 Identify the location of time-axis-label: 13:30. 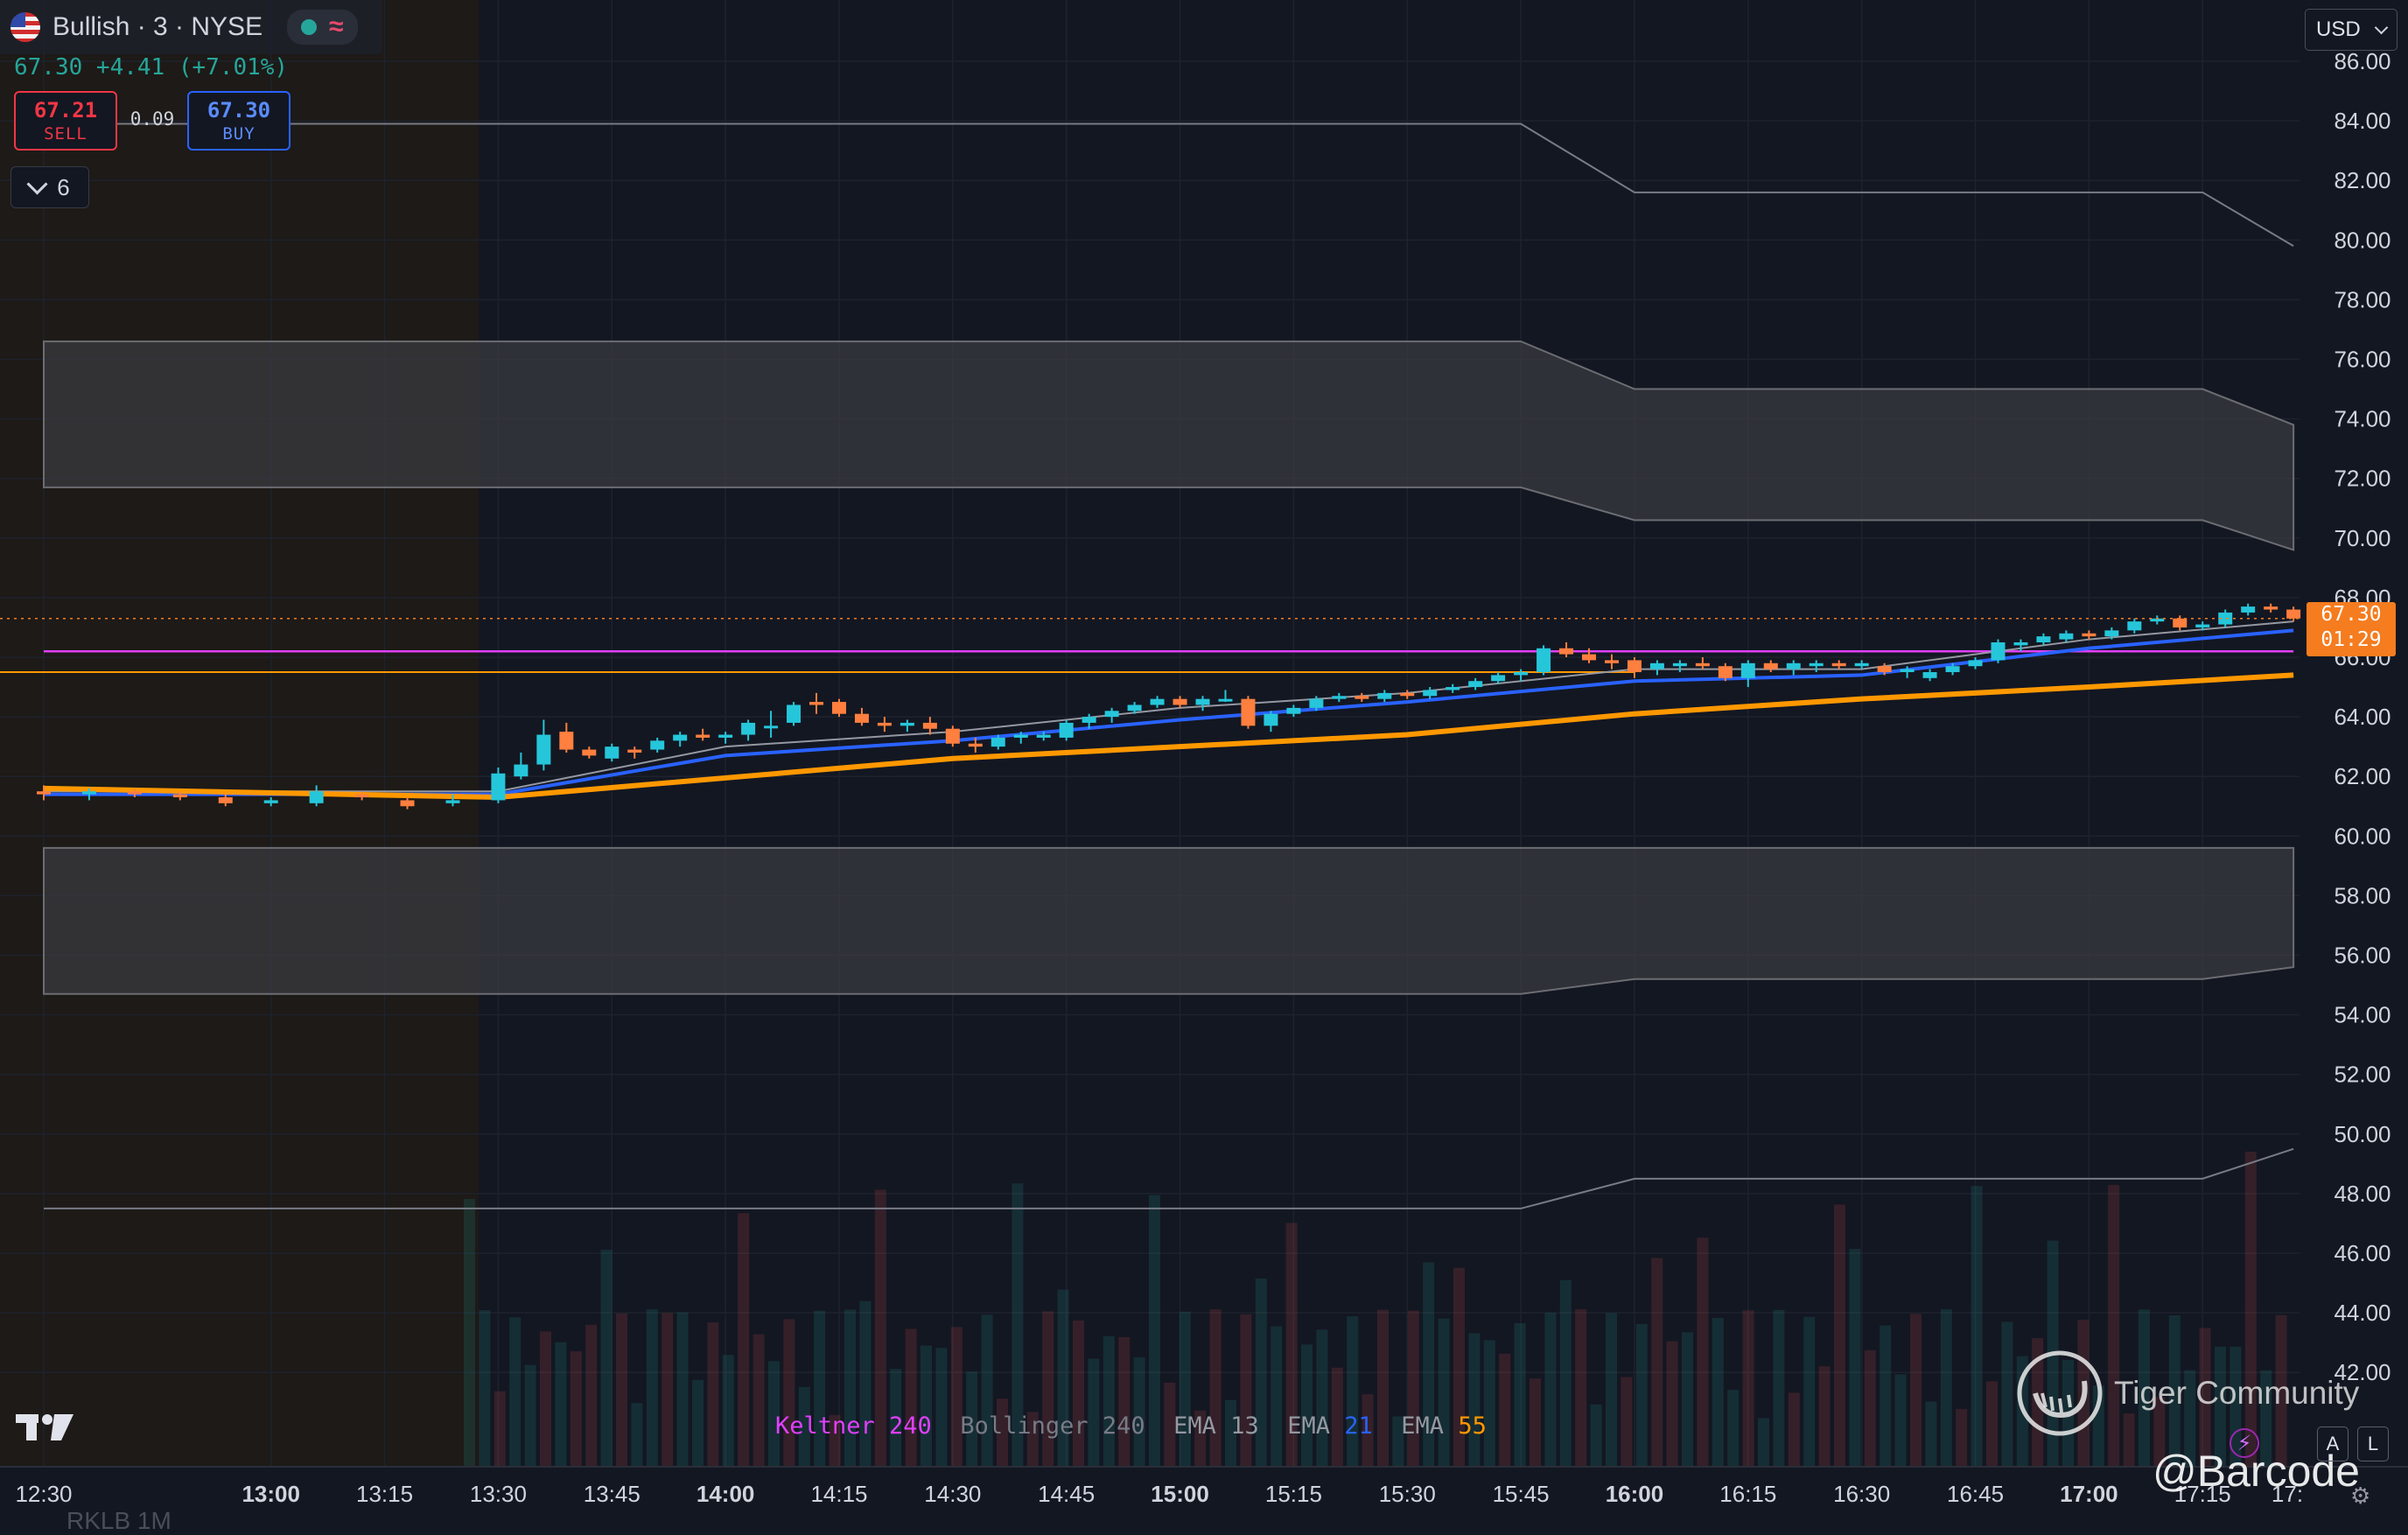
(498, 1494).